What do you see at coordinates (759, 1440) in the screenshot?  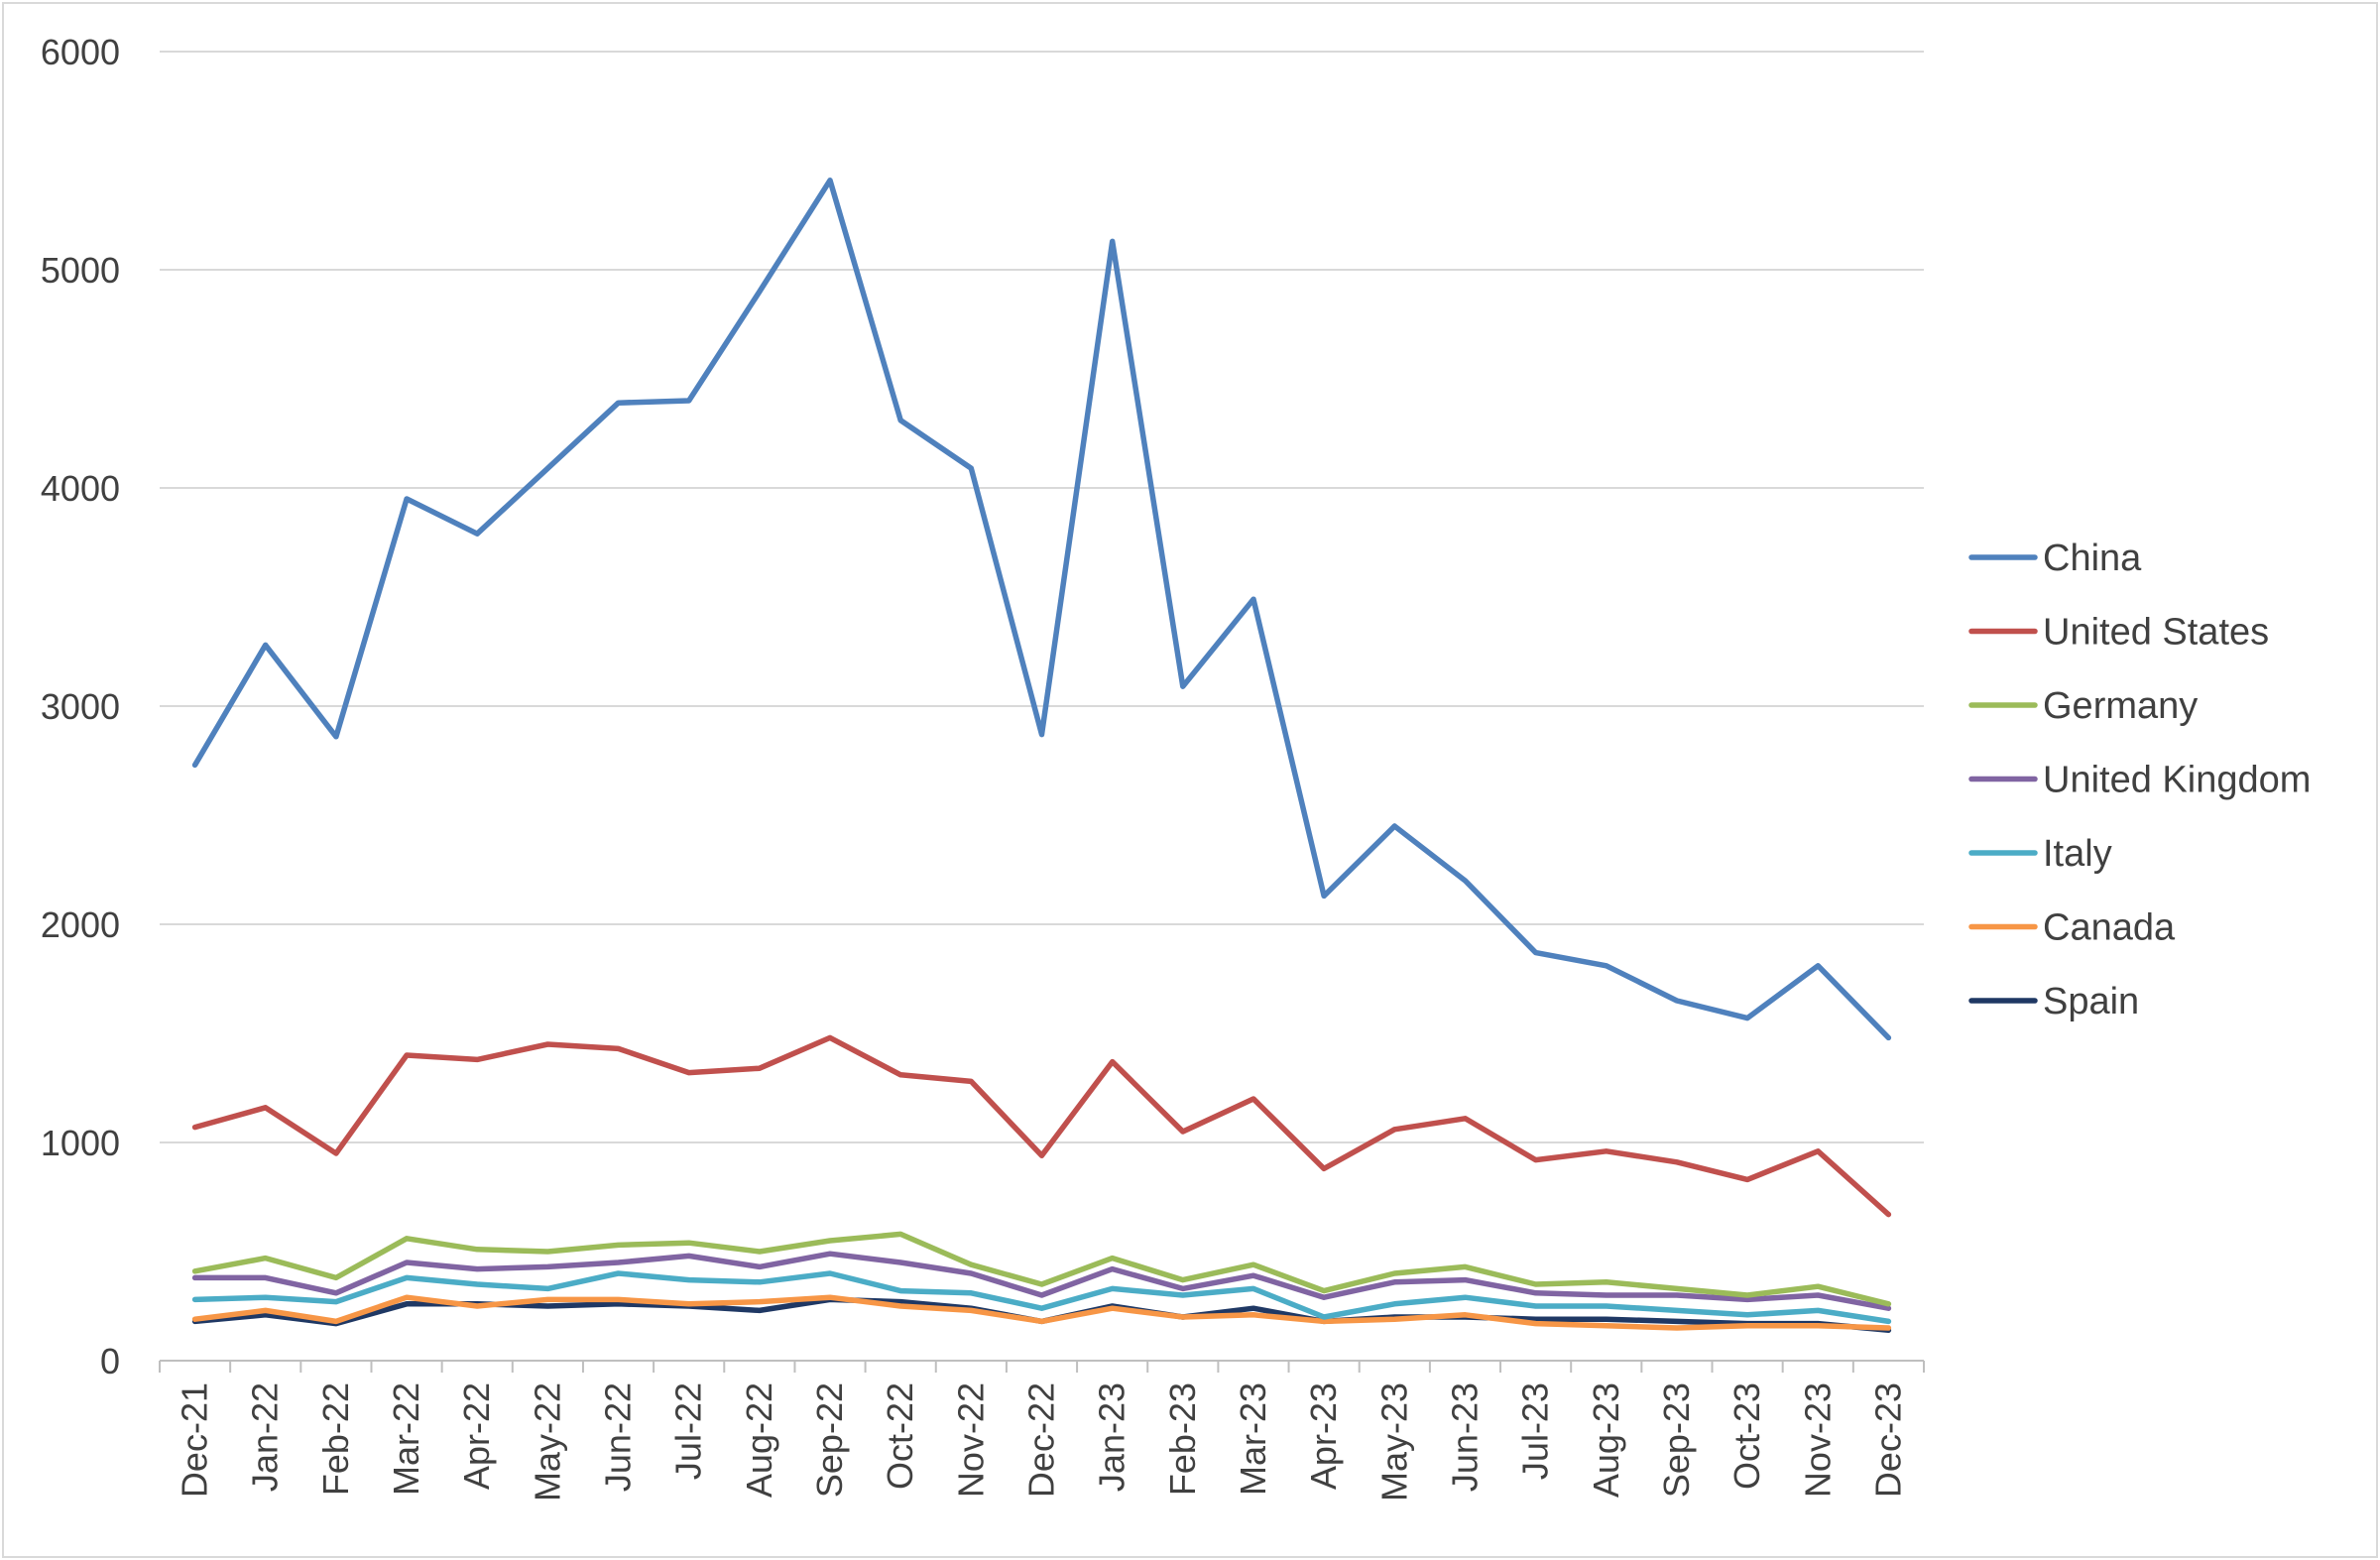 I see `x-tick-label: Aug-22` at bounding box center [759, 1440].